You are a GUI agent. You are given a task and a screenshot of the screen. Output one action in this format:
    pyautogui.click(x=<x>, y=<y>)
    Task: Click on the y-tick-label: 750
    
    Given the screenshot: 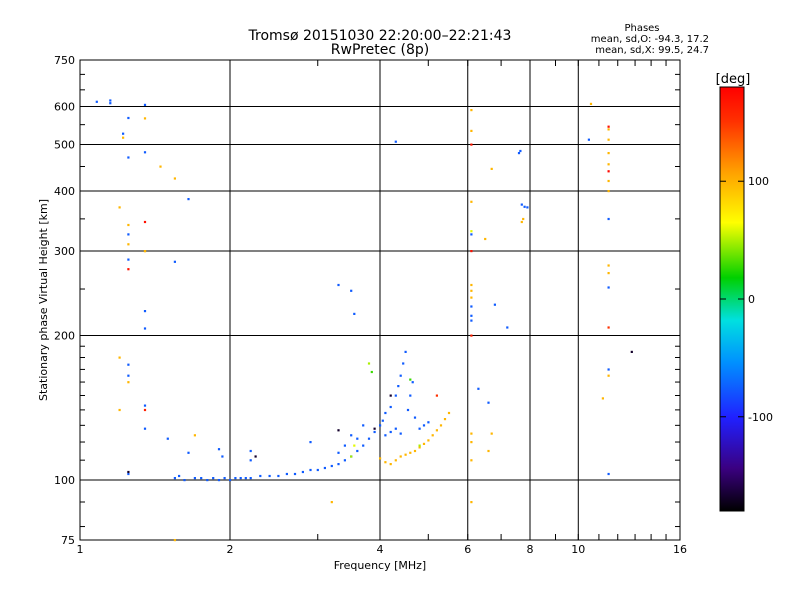 What is the action you would take?
    pyautogui.click(x=64, y=60)
    